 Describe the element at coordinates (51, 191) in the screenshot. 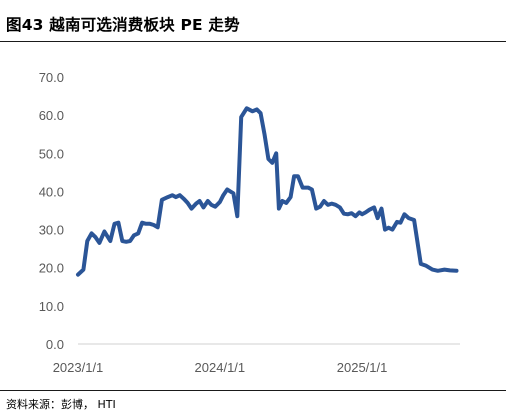

I see `y-tick-label: 40.0` at that location.